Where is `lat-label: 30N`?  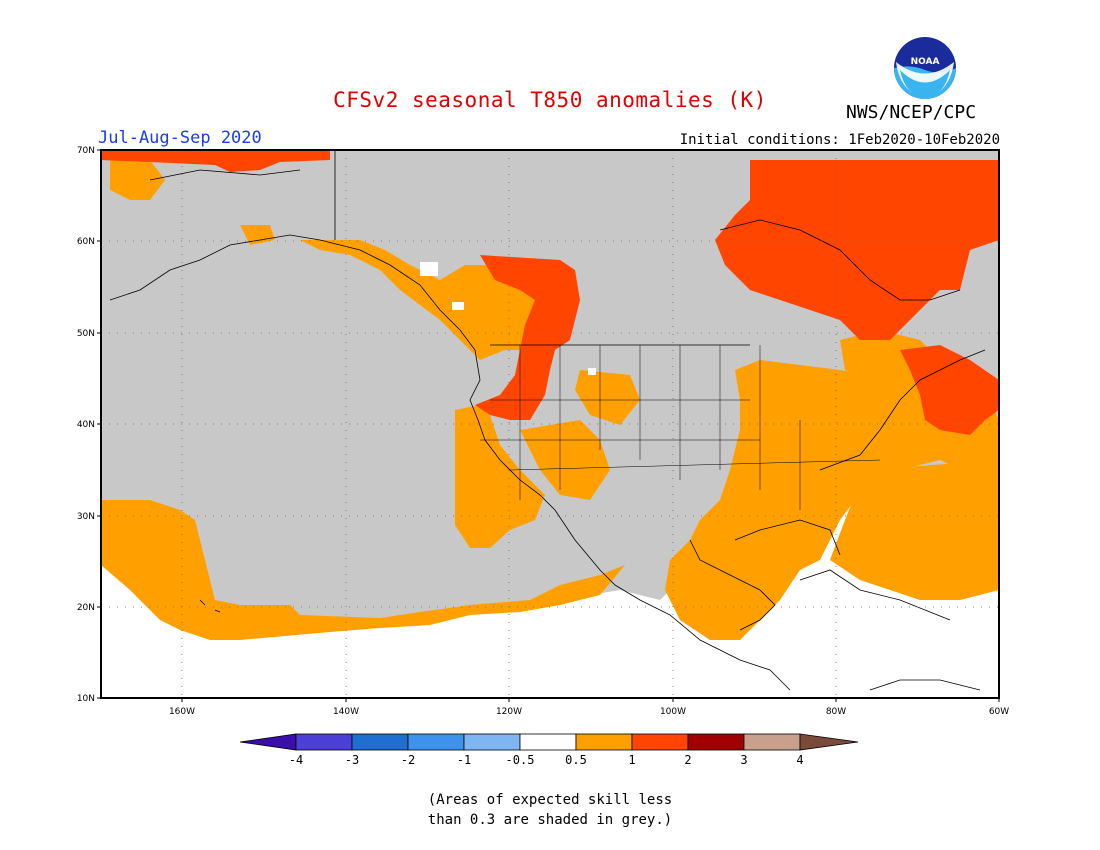 lat-label: 30N is located at coordinates (86, 517).